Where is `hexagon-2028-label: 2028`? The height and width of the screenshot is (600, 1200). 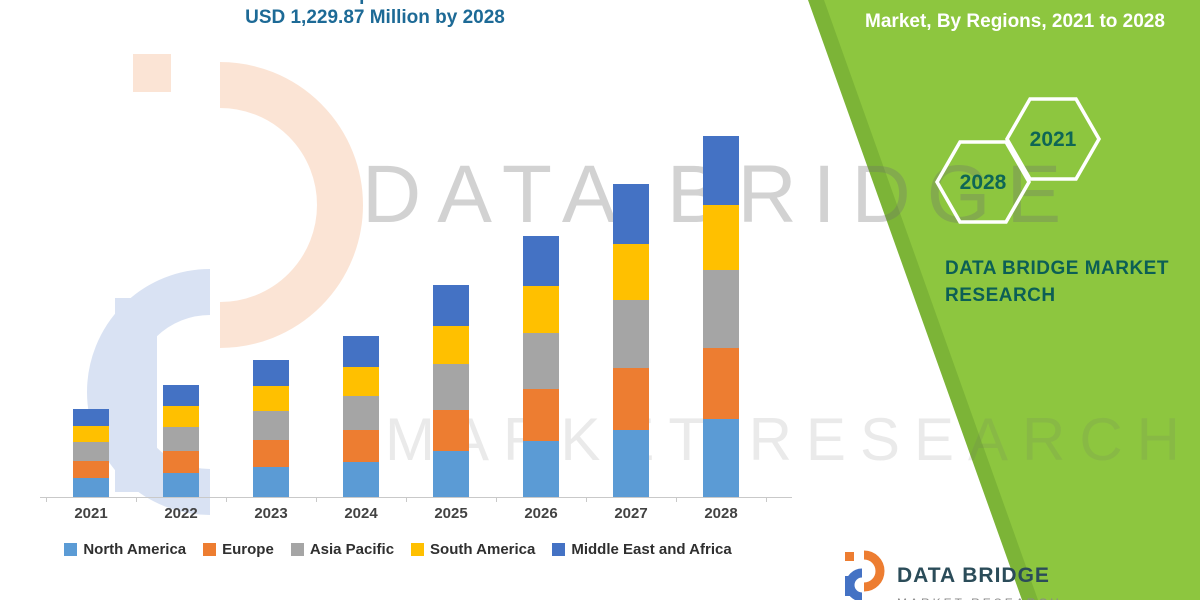
hexagon-2028-label: 2028 is located at coordinates (983, 182).